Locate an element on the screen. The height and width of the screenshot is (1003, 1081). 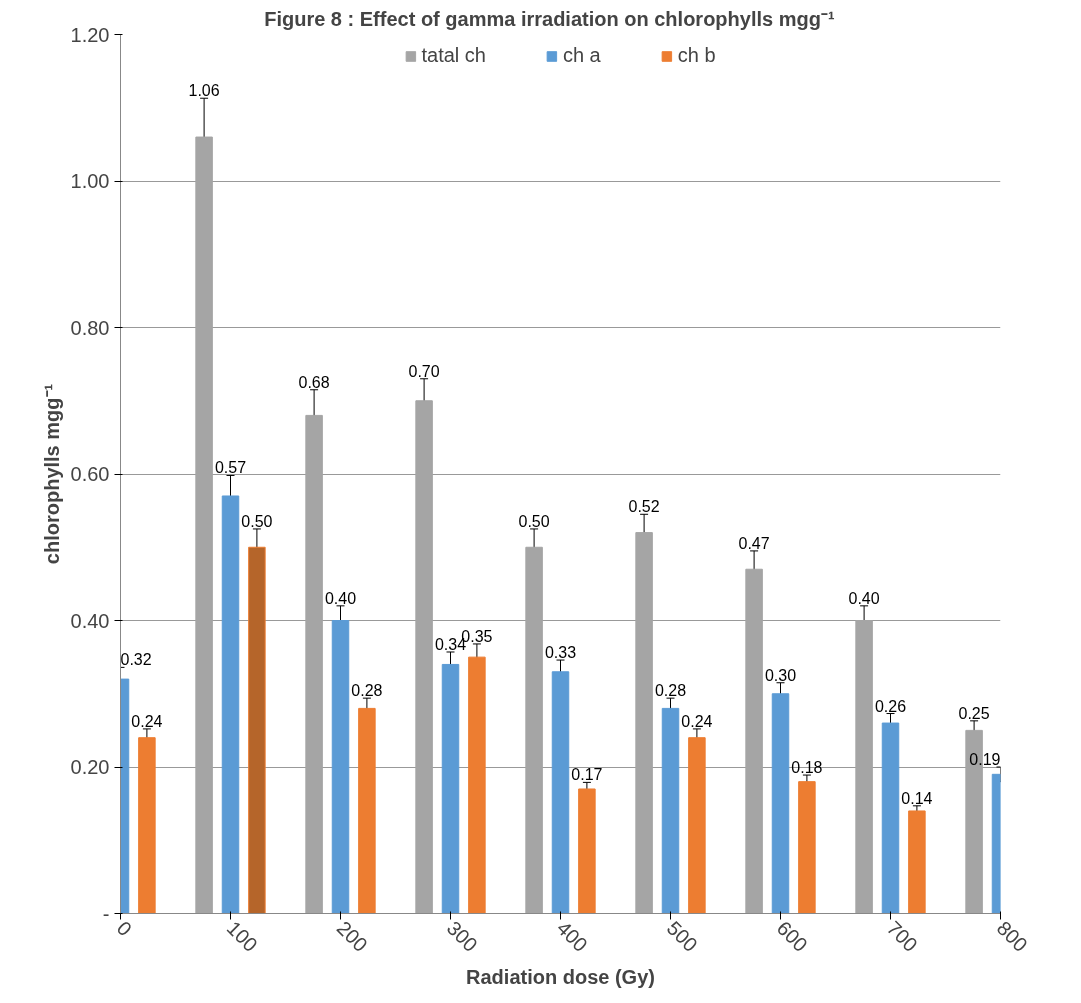
data-label: 0.19 is located at coordinates (985, 759).